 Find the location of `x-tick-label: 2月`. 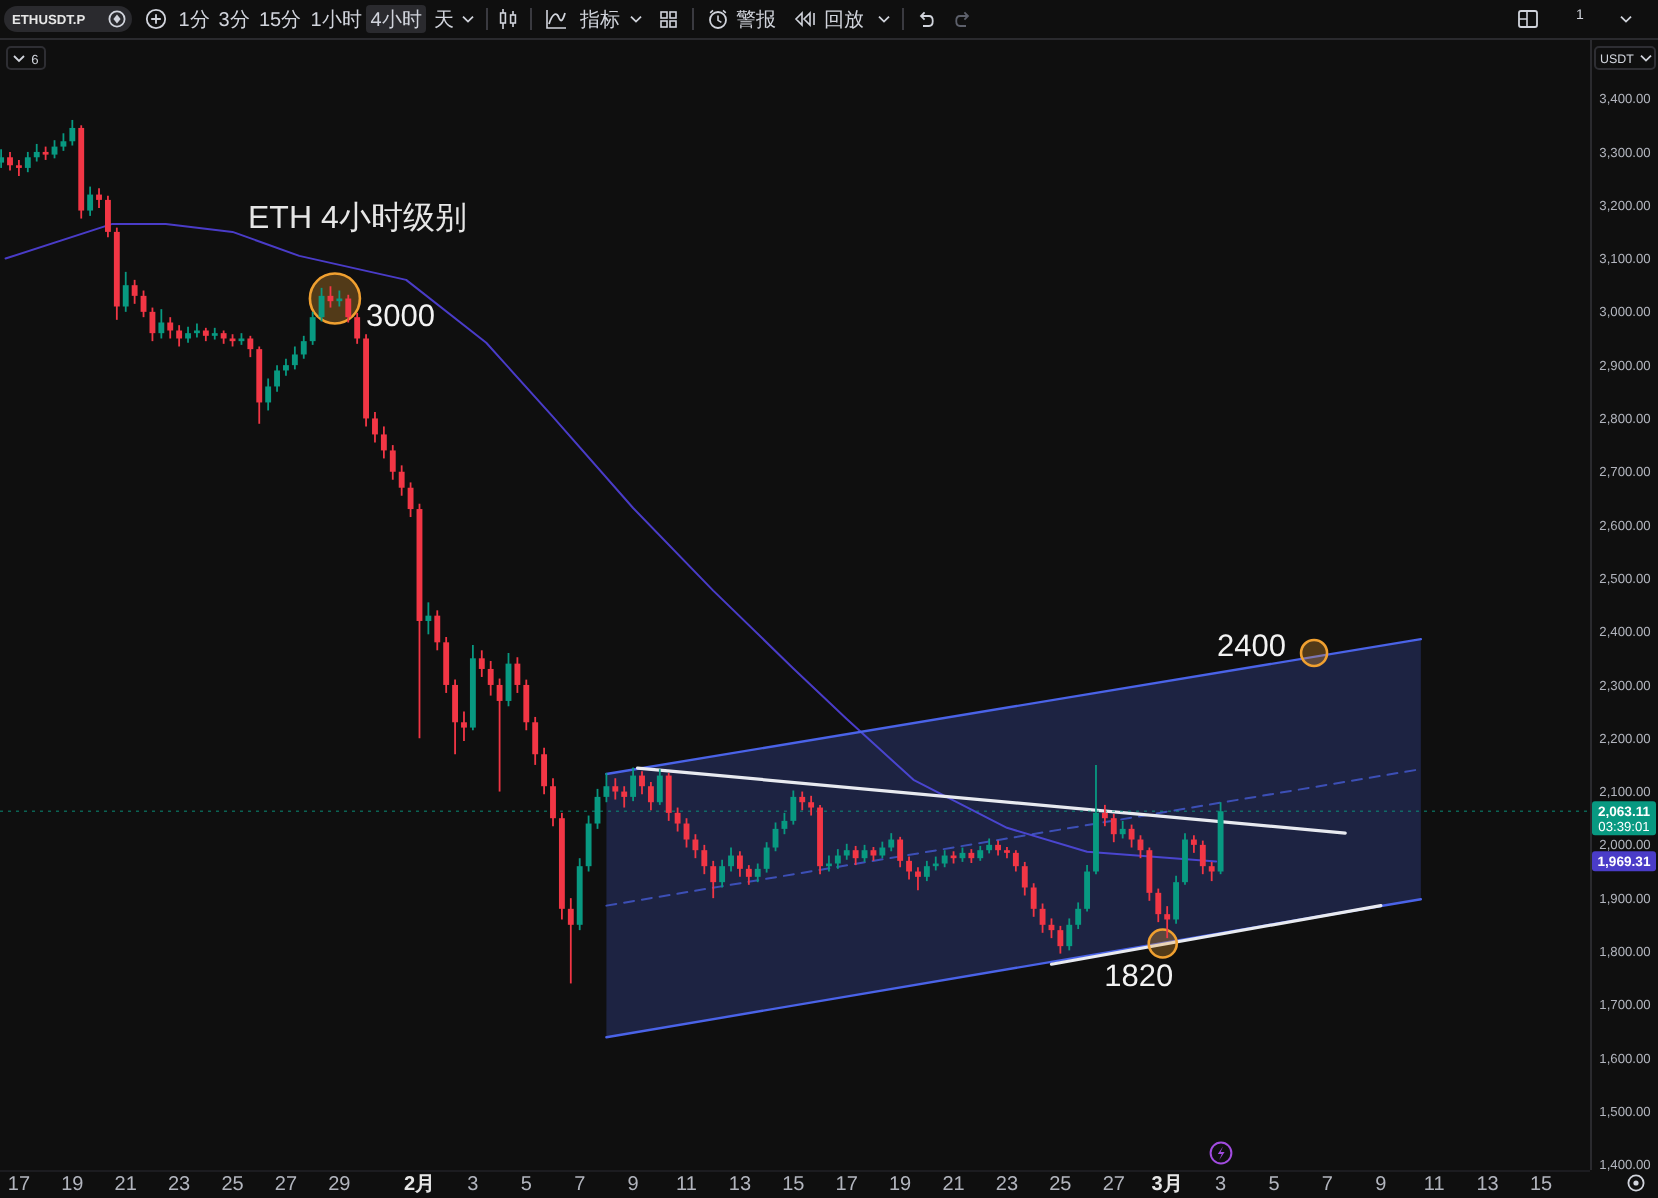

x-tick-label: 2月 is located at coordinates (419, 1185).